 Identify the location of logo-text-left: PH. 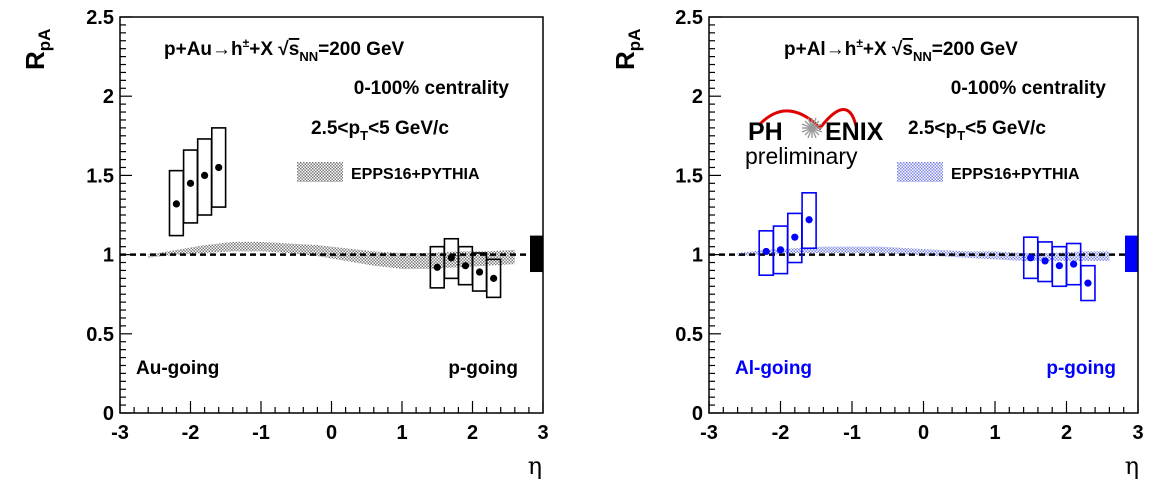
(765, 132).